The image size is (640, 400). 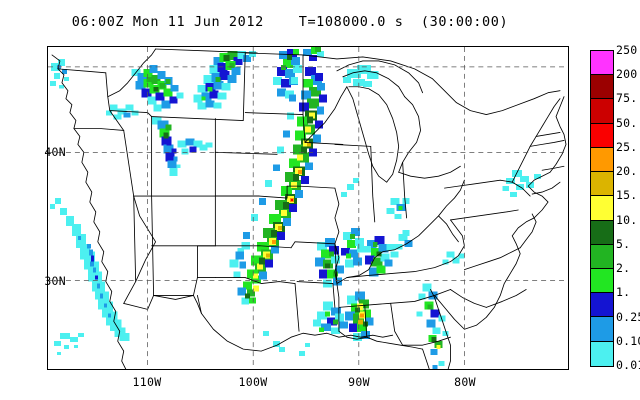 I want to click on colorbar-label-13: 0.01, so click(x=628, y=365).